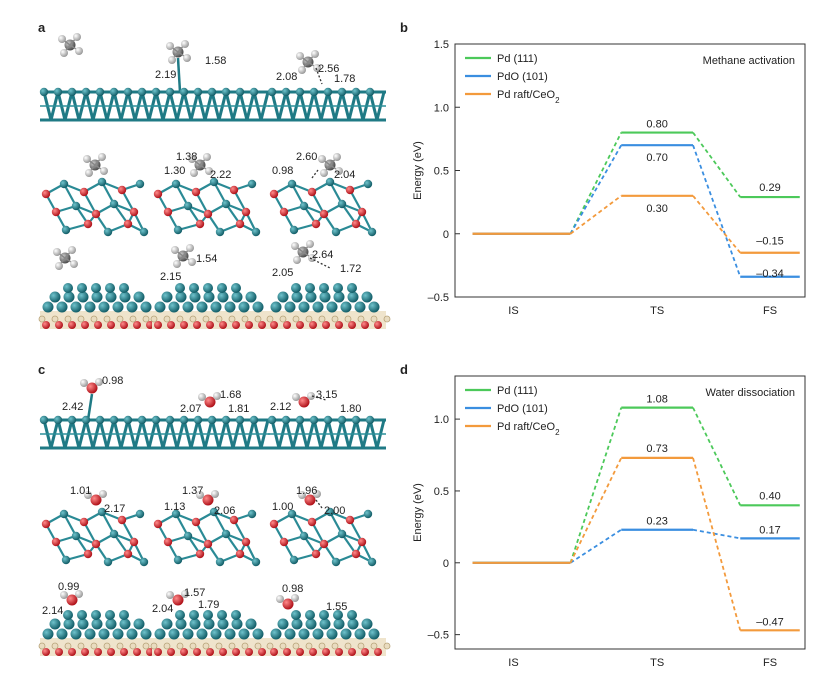 The image size is (831, 681). Describe the element at coordinates (770, 622) in the screenshot. I see `data-label: –0.47` at that location.